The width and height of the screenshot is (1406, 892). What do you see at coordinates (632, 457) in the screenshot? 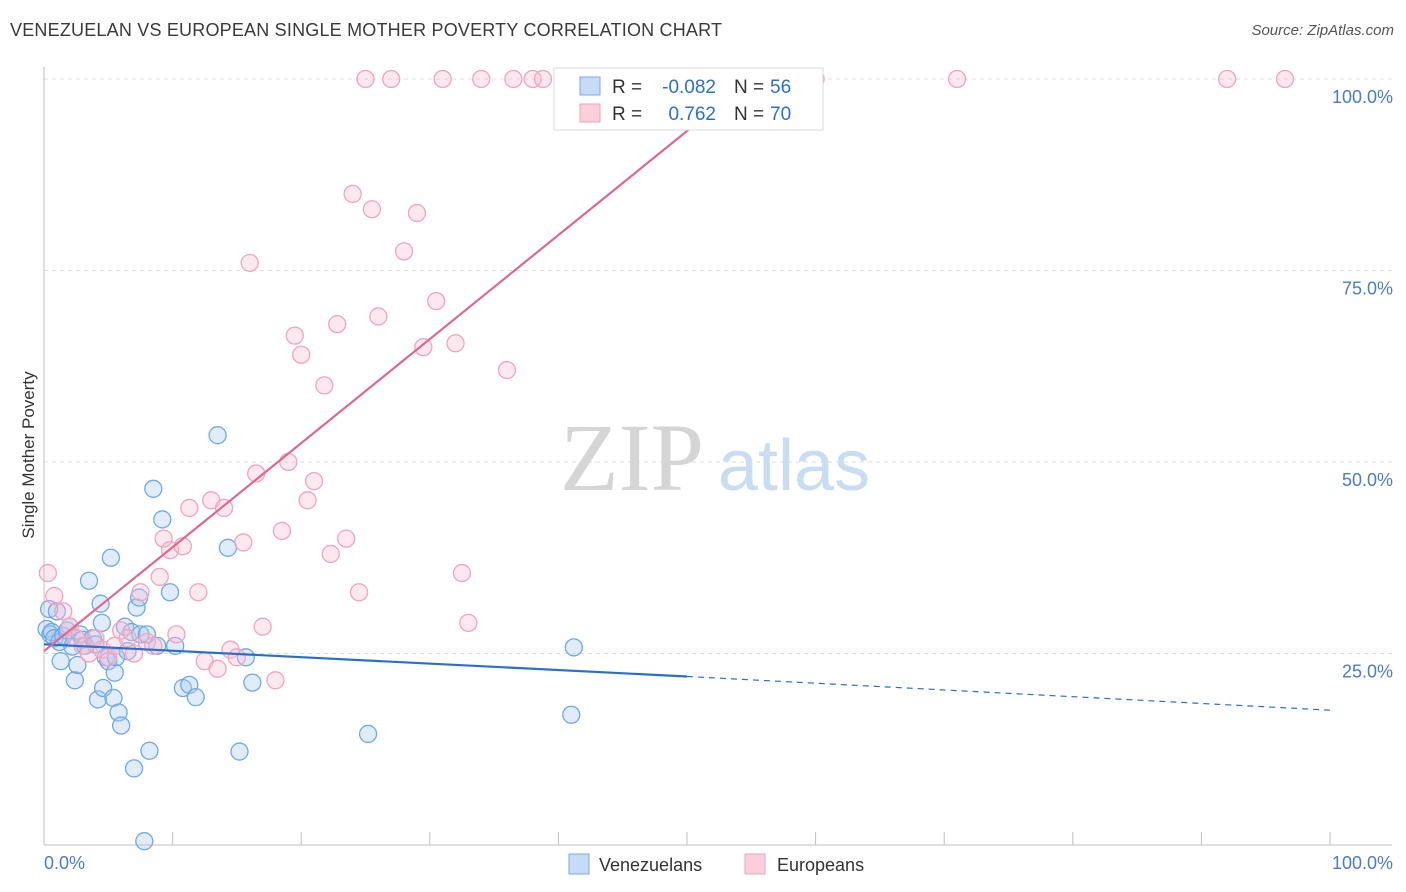
I see `watermark-zip: ZIP` at bounding box center [632, 457].